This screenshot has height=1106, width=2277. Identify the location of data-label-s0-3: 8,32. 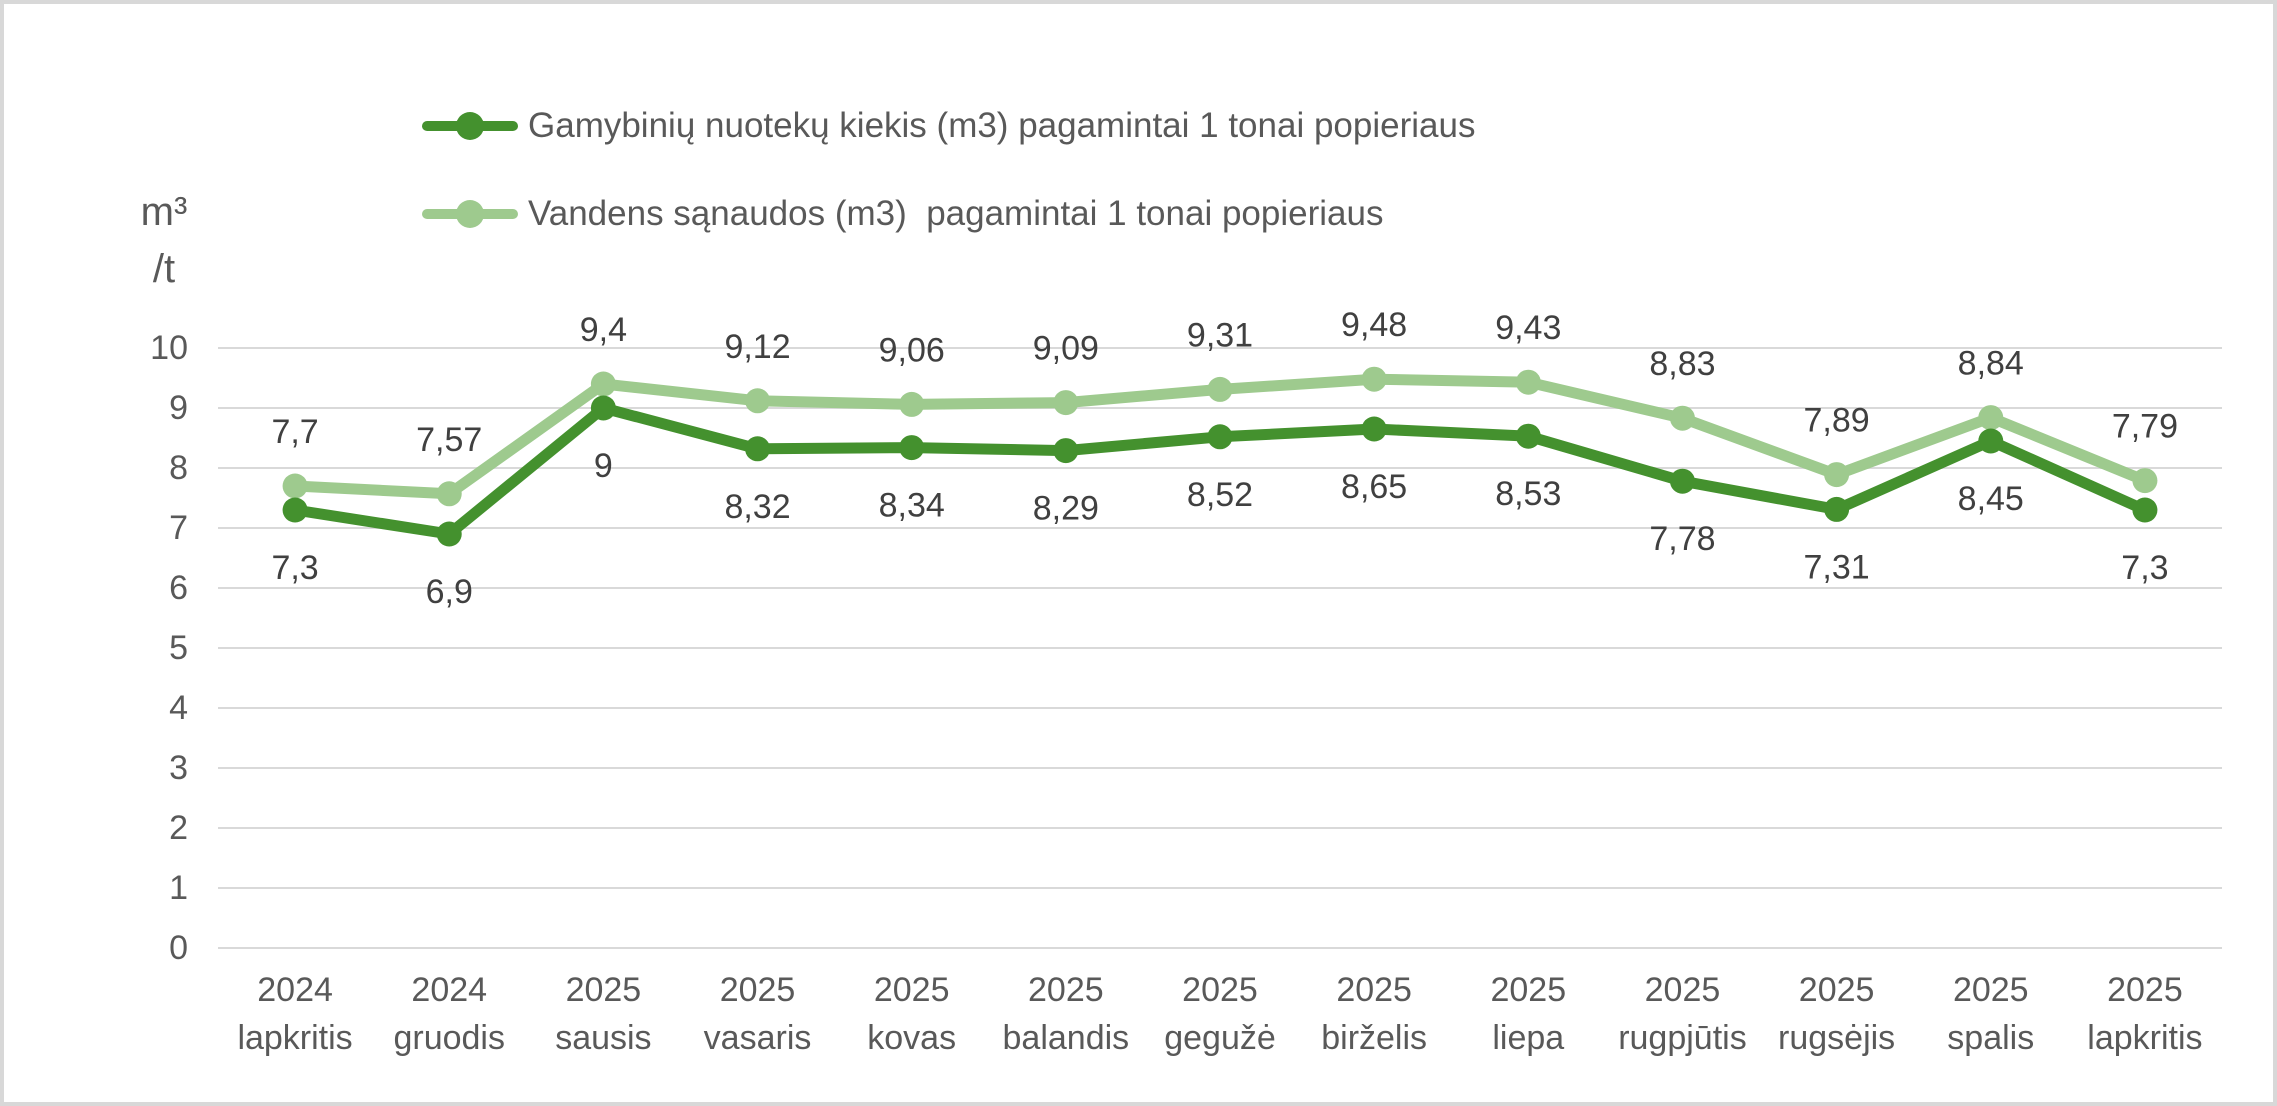
(757, 507).